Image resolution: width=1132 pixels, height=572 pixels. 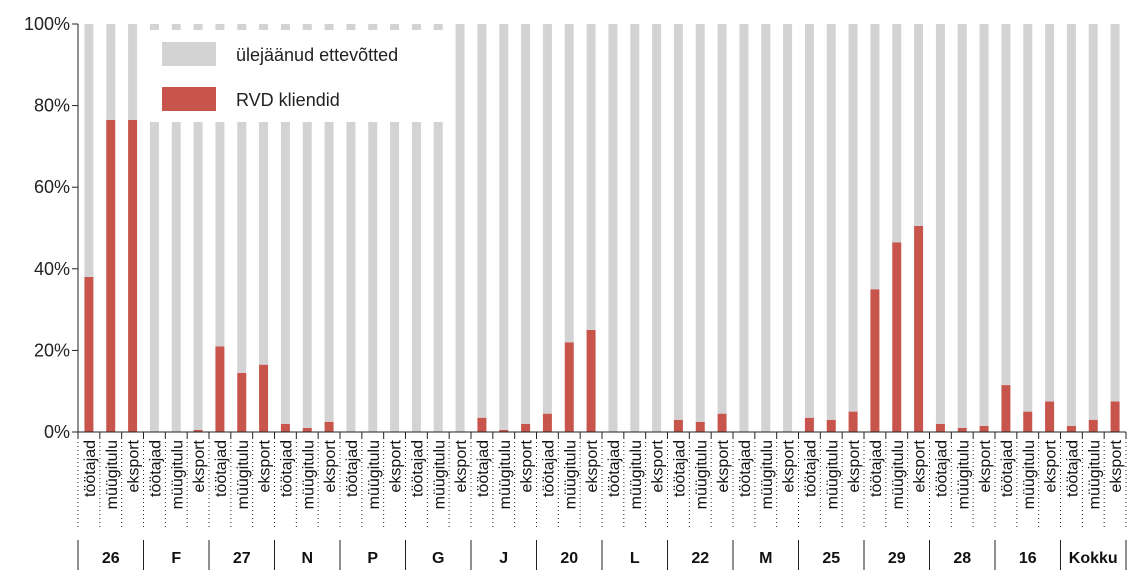 What do you see at coordinates (700, 558) in the screenshot?
I see `group-label-9: 22` at bounding box center [700, 558].